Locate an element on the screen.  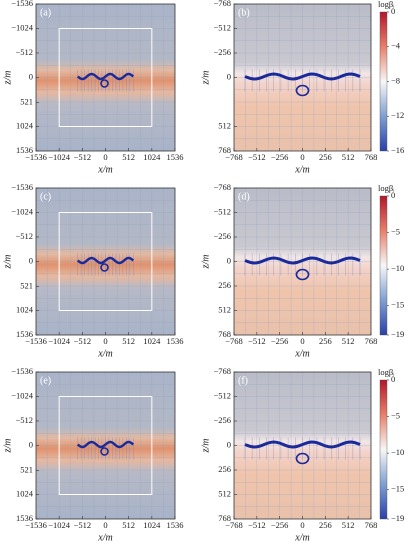
colorbar-tick-label: −19 is located at coordinates (397, 518).